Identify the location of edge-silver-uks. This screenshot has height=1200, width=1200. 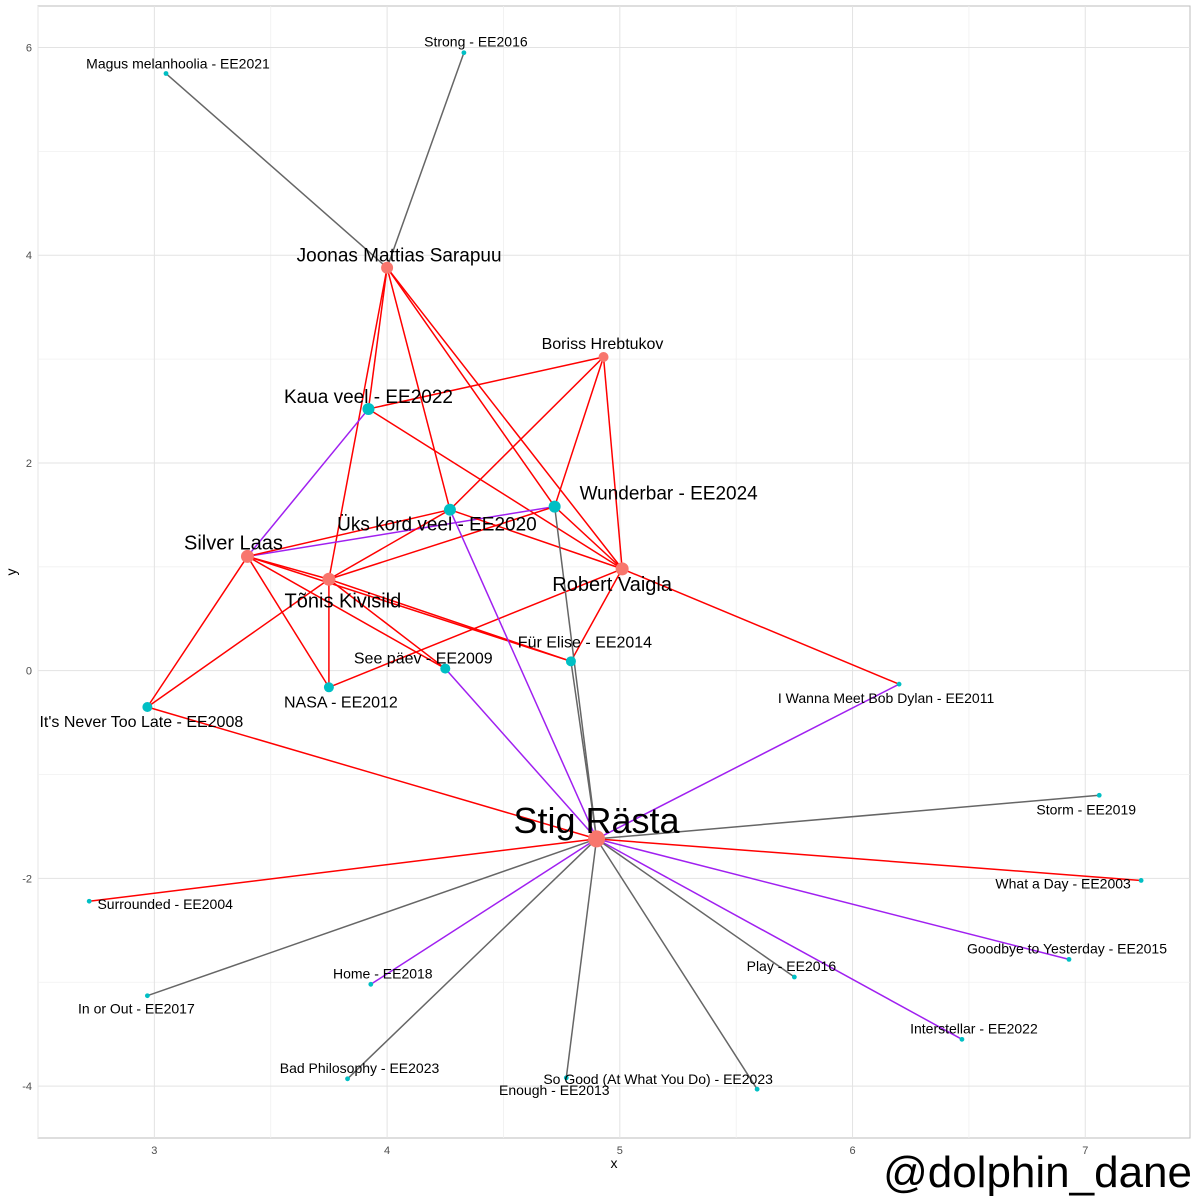
(349, 533).